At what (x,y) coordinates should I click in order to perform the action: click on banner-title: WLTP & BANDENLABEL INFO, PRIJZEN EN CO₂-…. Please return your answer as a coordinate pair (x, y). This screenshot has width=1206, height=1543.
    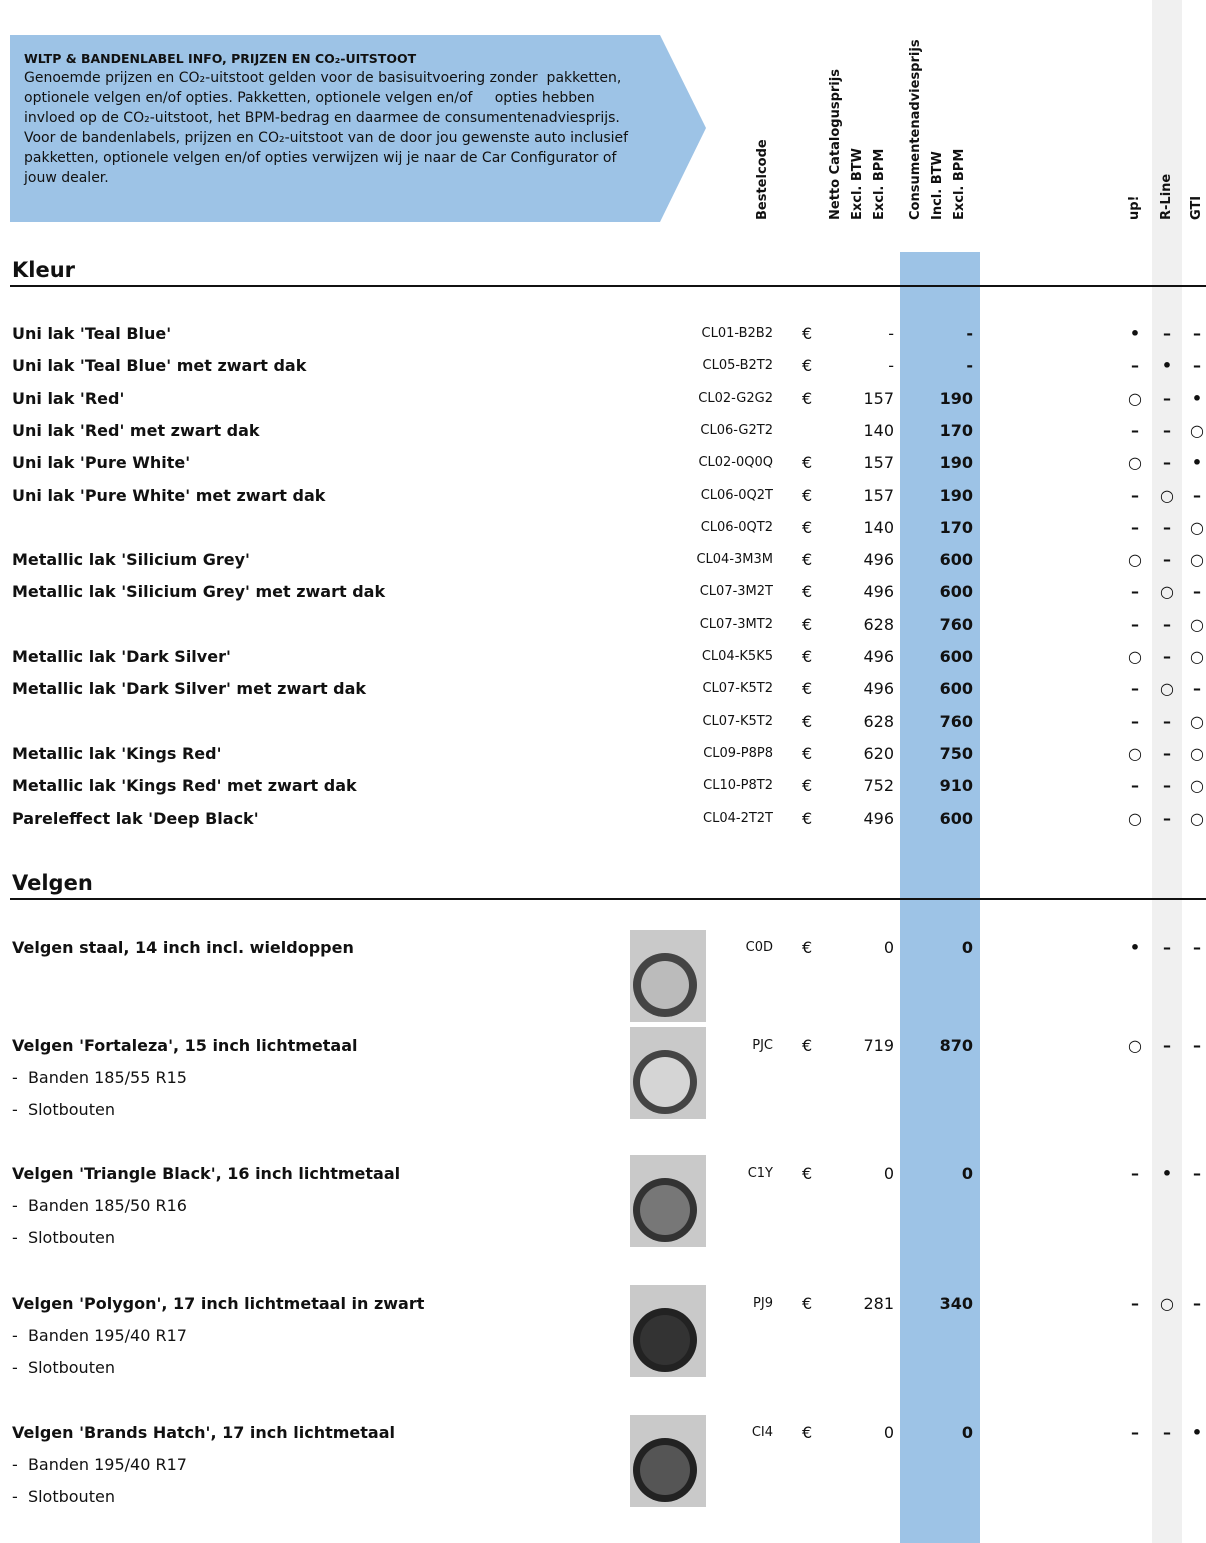
    Looking at the image, I should click on (220, 58).